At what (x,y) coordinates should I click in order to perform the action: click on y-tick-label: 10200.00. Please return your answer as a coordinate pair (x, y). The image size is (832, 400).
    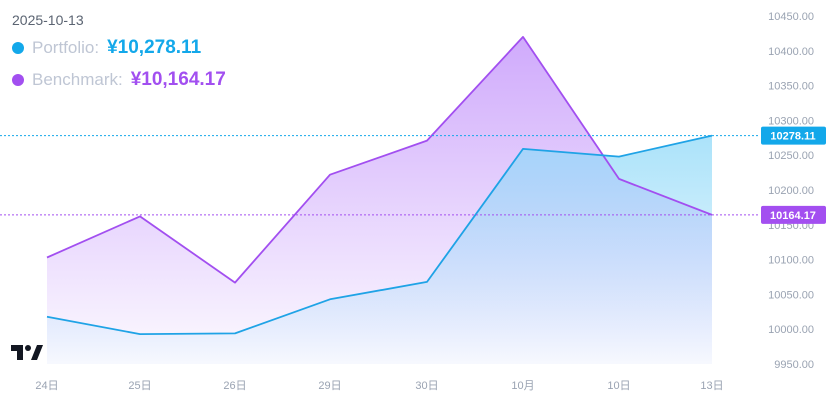
    Looking at the image, I should click on (791, 191).